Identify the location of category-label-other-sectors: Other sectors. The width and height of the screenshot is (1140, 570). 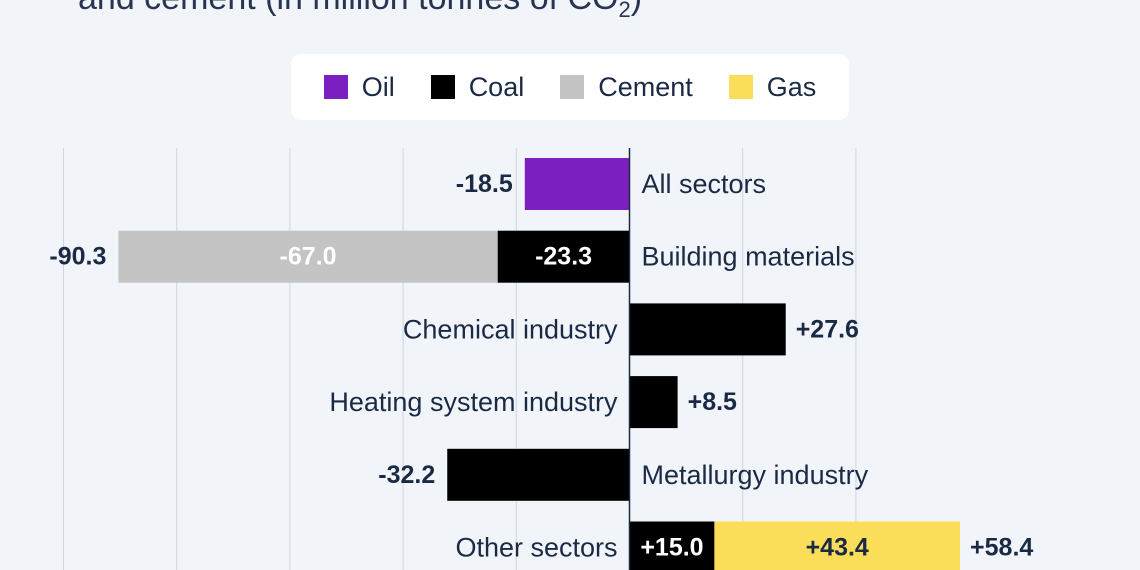
(536, 548).